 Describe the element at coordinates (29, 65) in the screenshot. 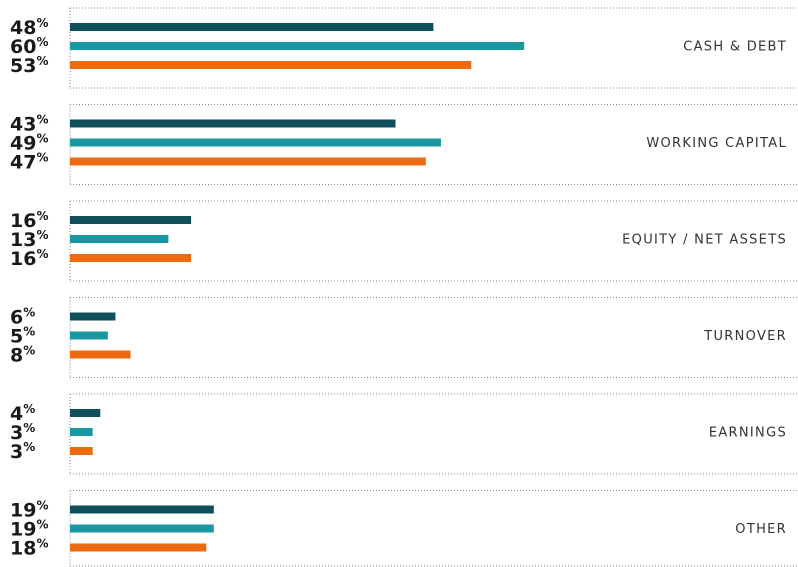

I see `value-label: 53%` at that location.